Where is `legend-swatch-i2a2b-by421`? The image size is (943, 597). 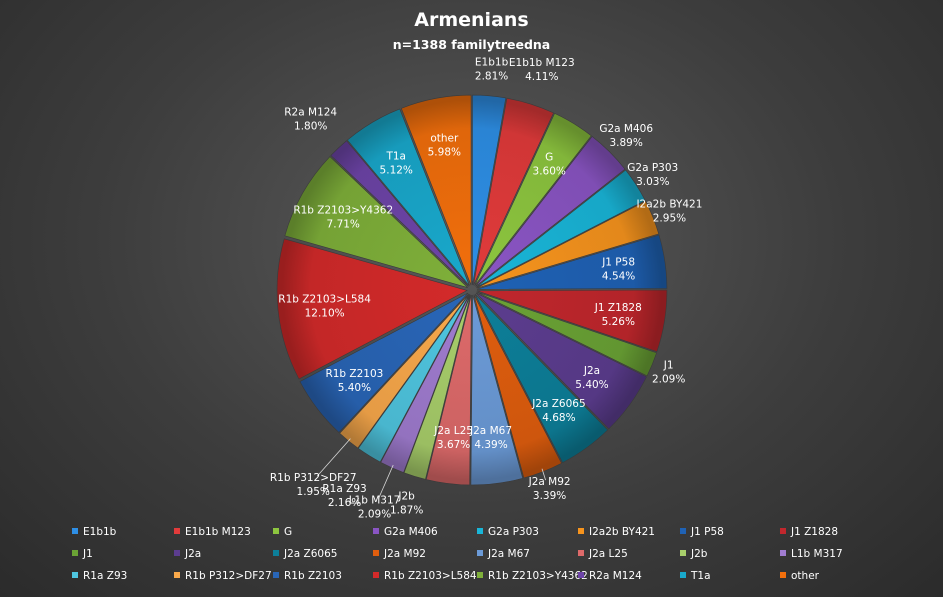 legend-swatch-i2a2b-by421 is located at coordinates (581, 531).